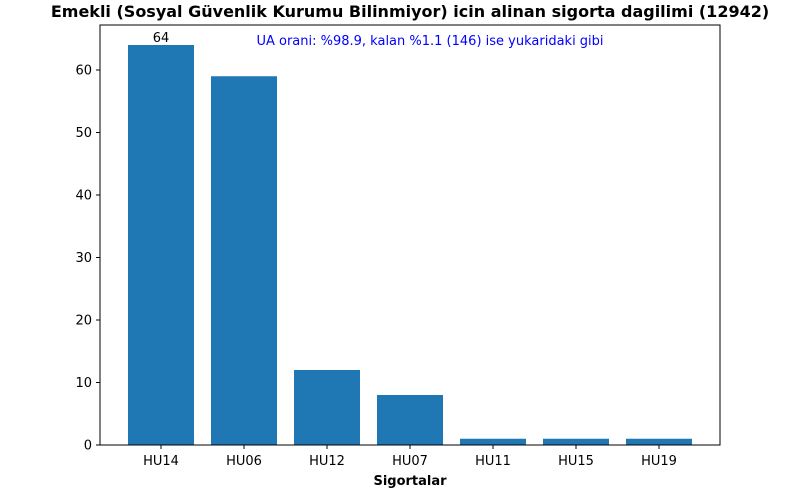  Describe the element at coordinates (327, 407) in the screenshot. I see `bar-hu12` at that location.